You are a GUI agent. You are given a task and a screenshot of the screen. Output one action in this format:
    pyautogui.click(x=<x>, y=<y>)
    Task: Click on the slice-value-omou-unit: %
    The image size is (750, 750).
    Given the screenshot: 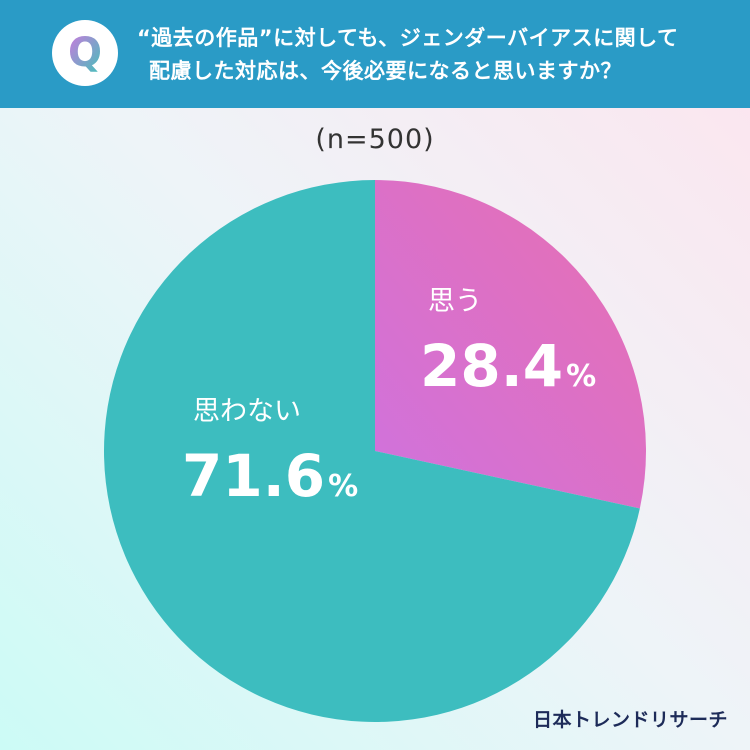 What is the action you would take?
    pyautogui.click(x=581, y=376)
    